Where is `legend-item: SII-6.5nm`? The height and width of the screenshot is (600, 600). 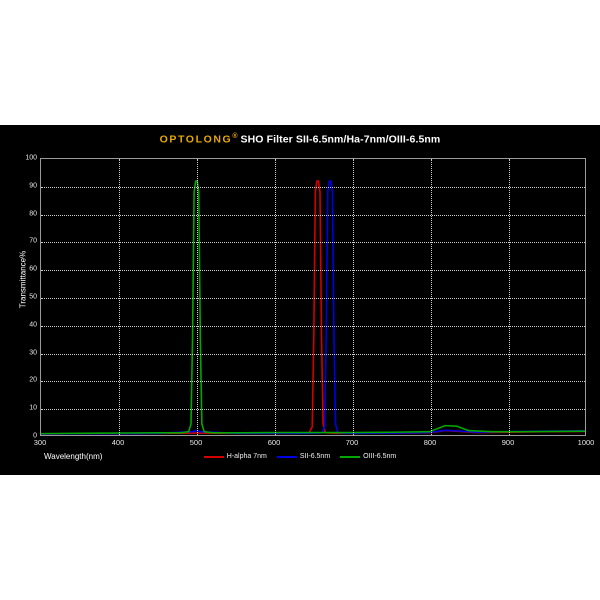 legend-item: SII-6.5nm is located at coordinates (303, 456).